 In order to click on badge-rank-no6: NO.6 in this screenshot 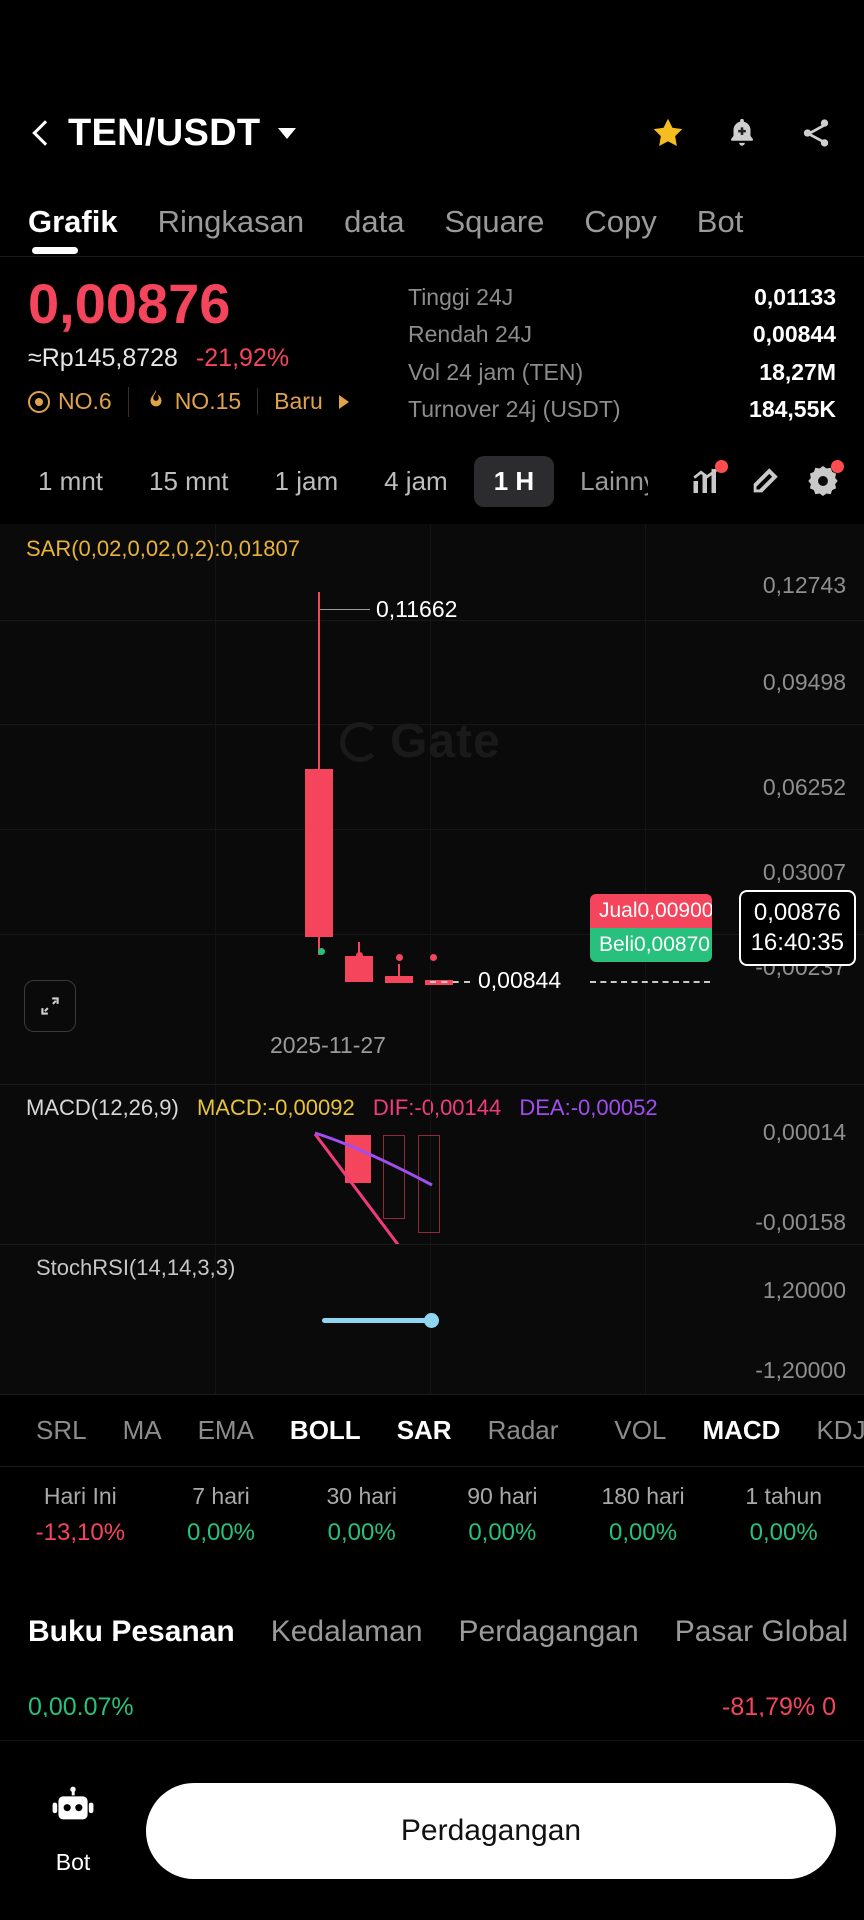, I will do `click(78, 401)`.